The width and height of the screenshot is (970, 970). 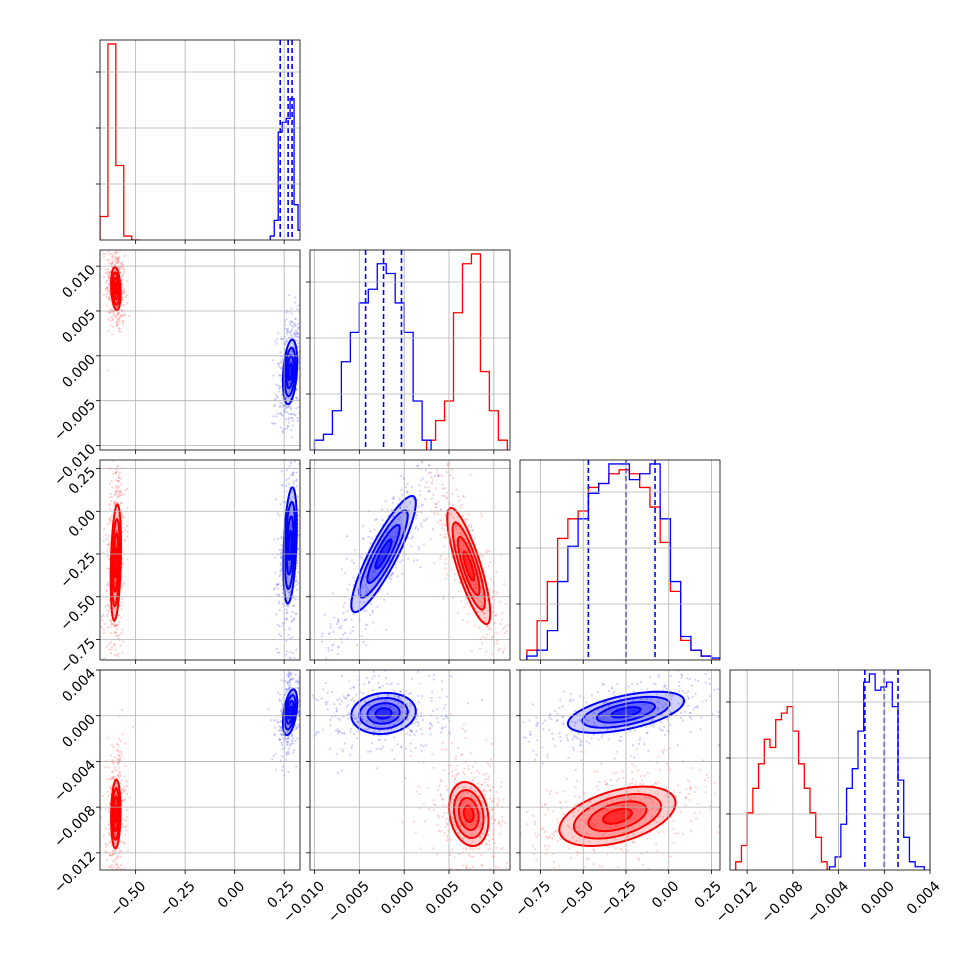 What do you see at coordinates (878, 898) in the screenshot?
I see `x-tick-label: 0.000` at bounding box center [878, 898].